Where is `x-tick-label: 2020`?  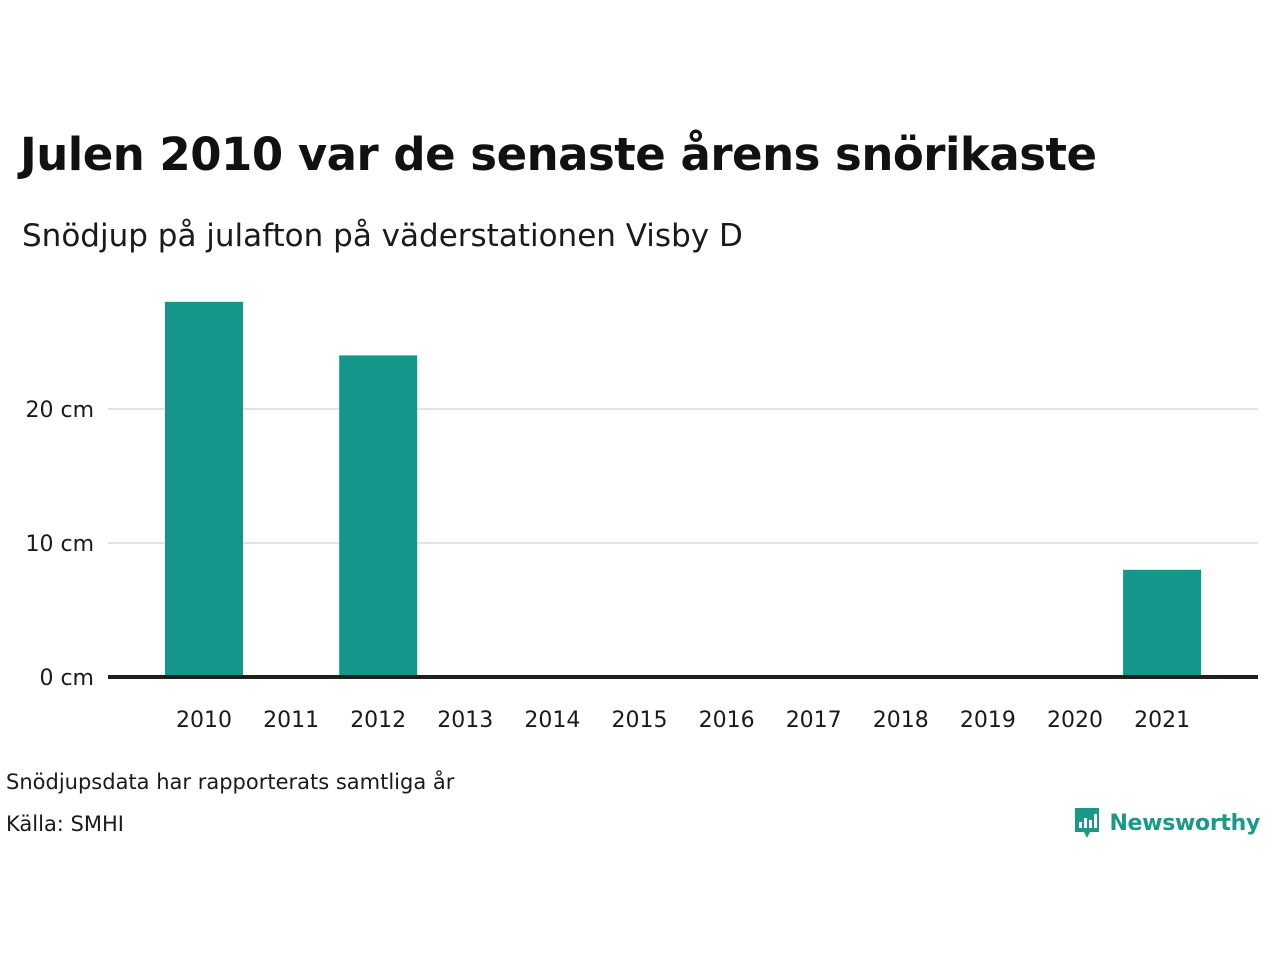 x-tick-label: 2020 is located at coordinates (1075, 720).